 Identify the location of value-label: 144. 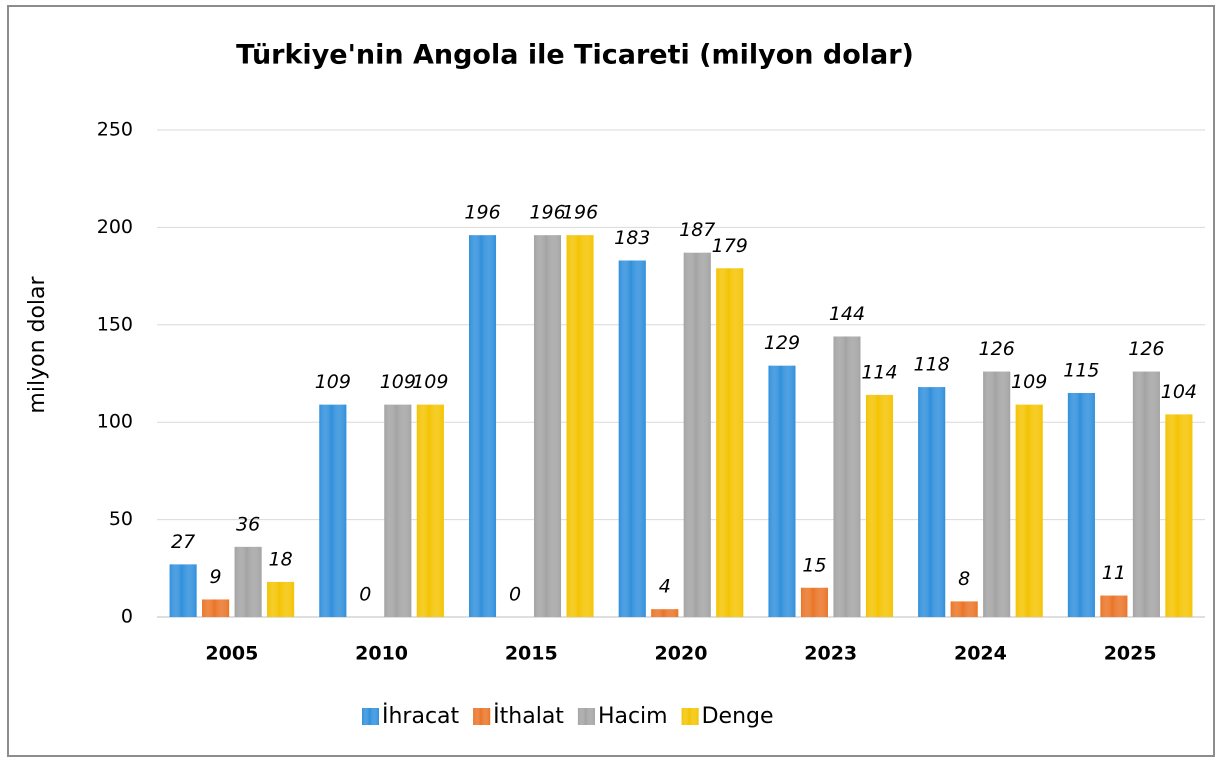
(847, 314).